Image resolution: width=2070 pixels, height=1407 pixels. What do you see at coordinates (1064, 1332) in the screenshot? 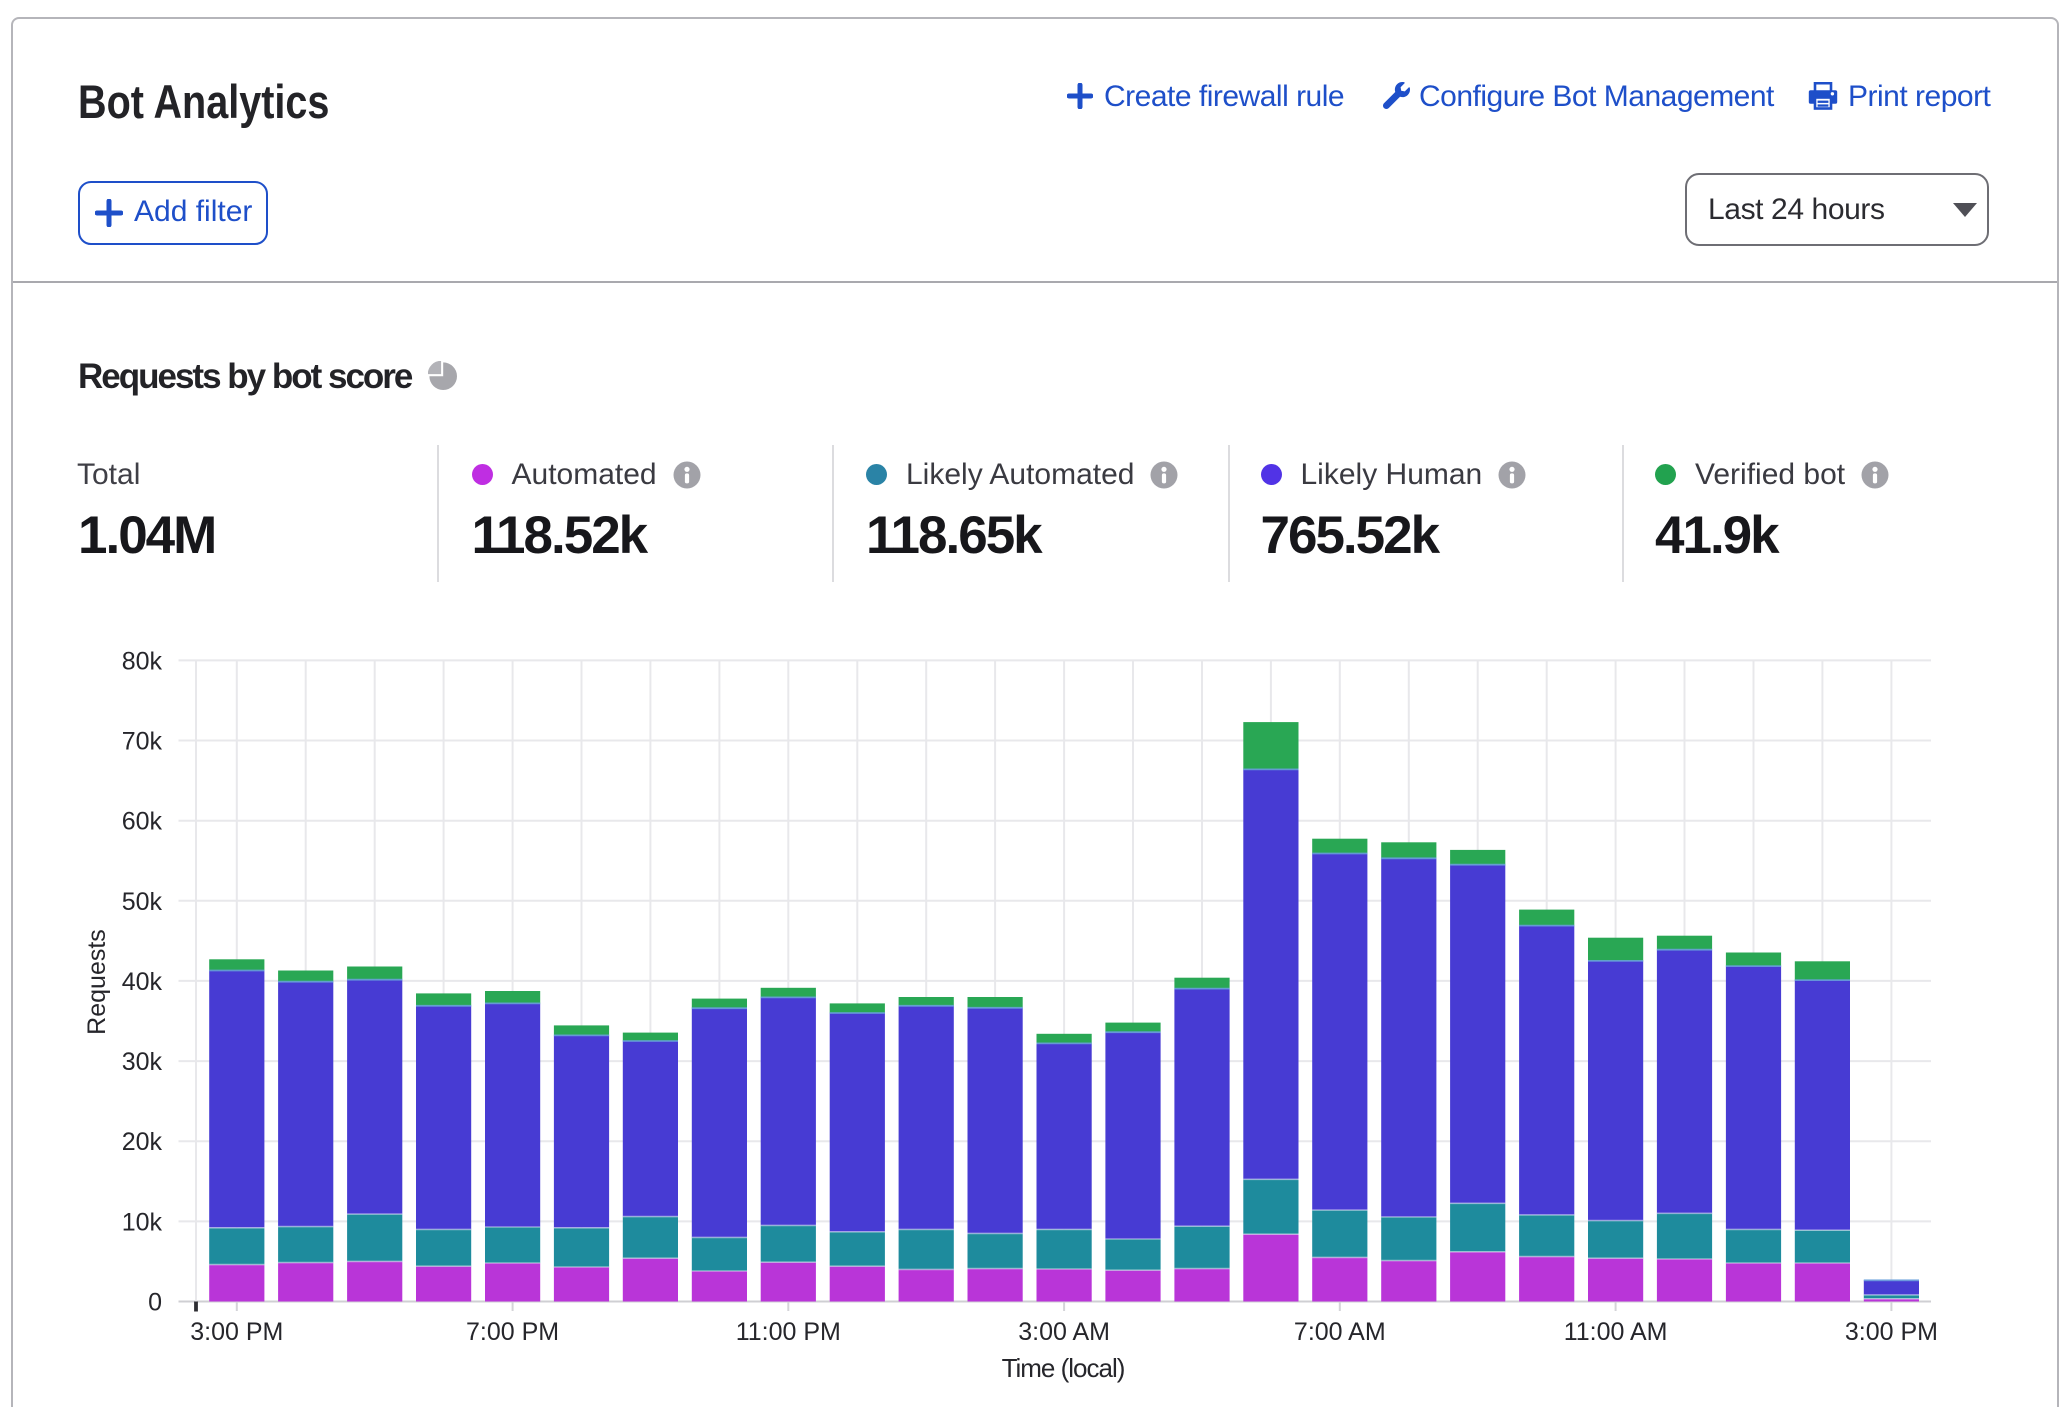
I see `svg-text: 3:00 AM` at bounding box center [1064, 1332].